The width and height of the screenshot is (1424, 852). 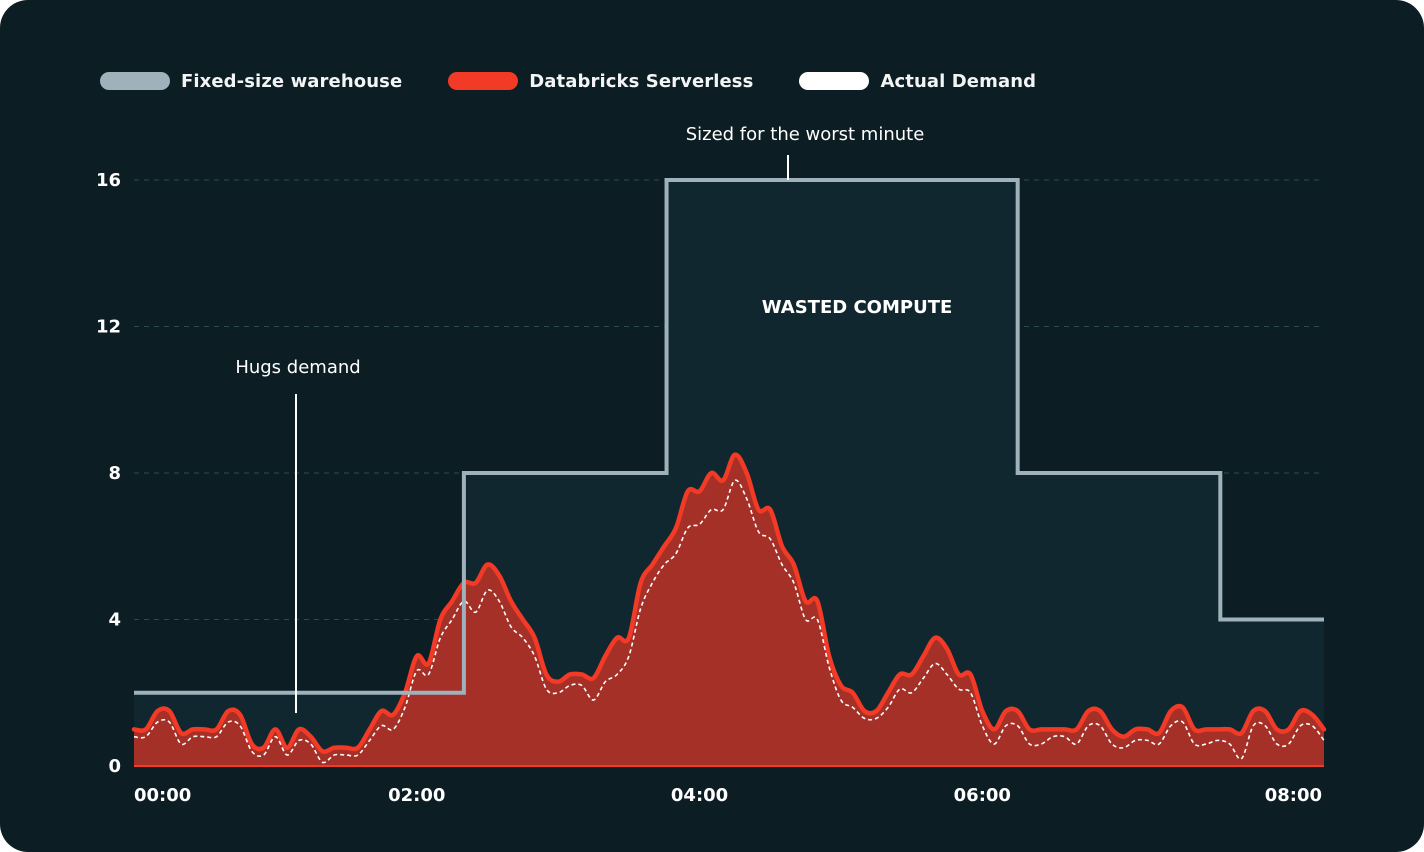 I want to click on hugs-demand-annotation: Hugs demand, so click(x=297, y=367).